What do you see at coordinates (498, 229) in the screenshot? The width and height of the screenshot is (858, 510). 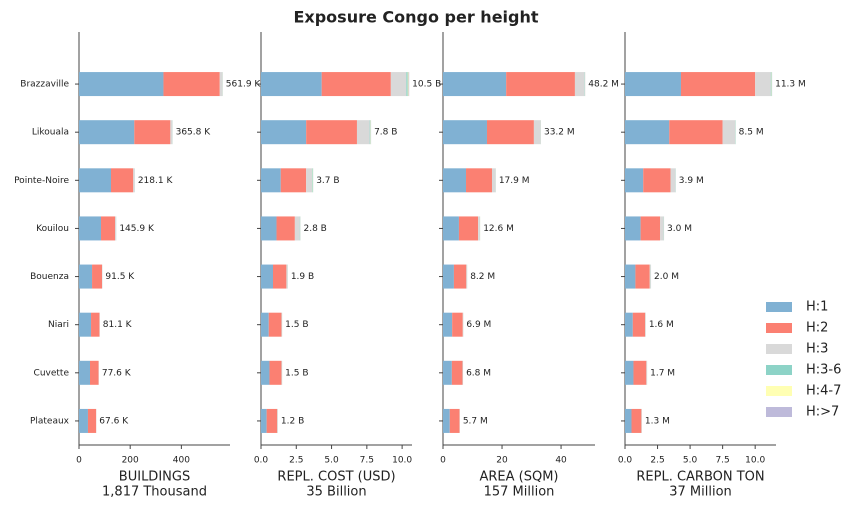 I see `value-label: 12.6 M` at bounding box center [498, 229].